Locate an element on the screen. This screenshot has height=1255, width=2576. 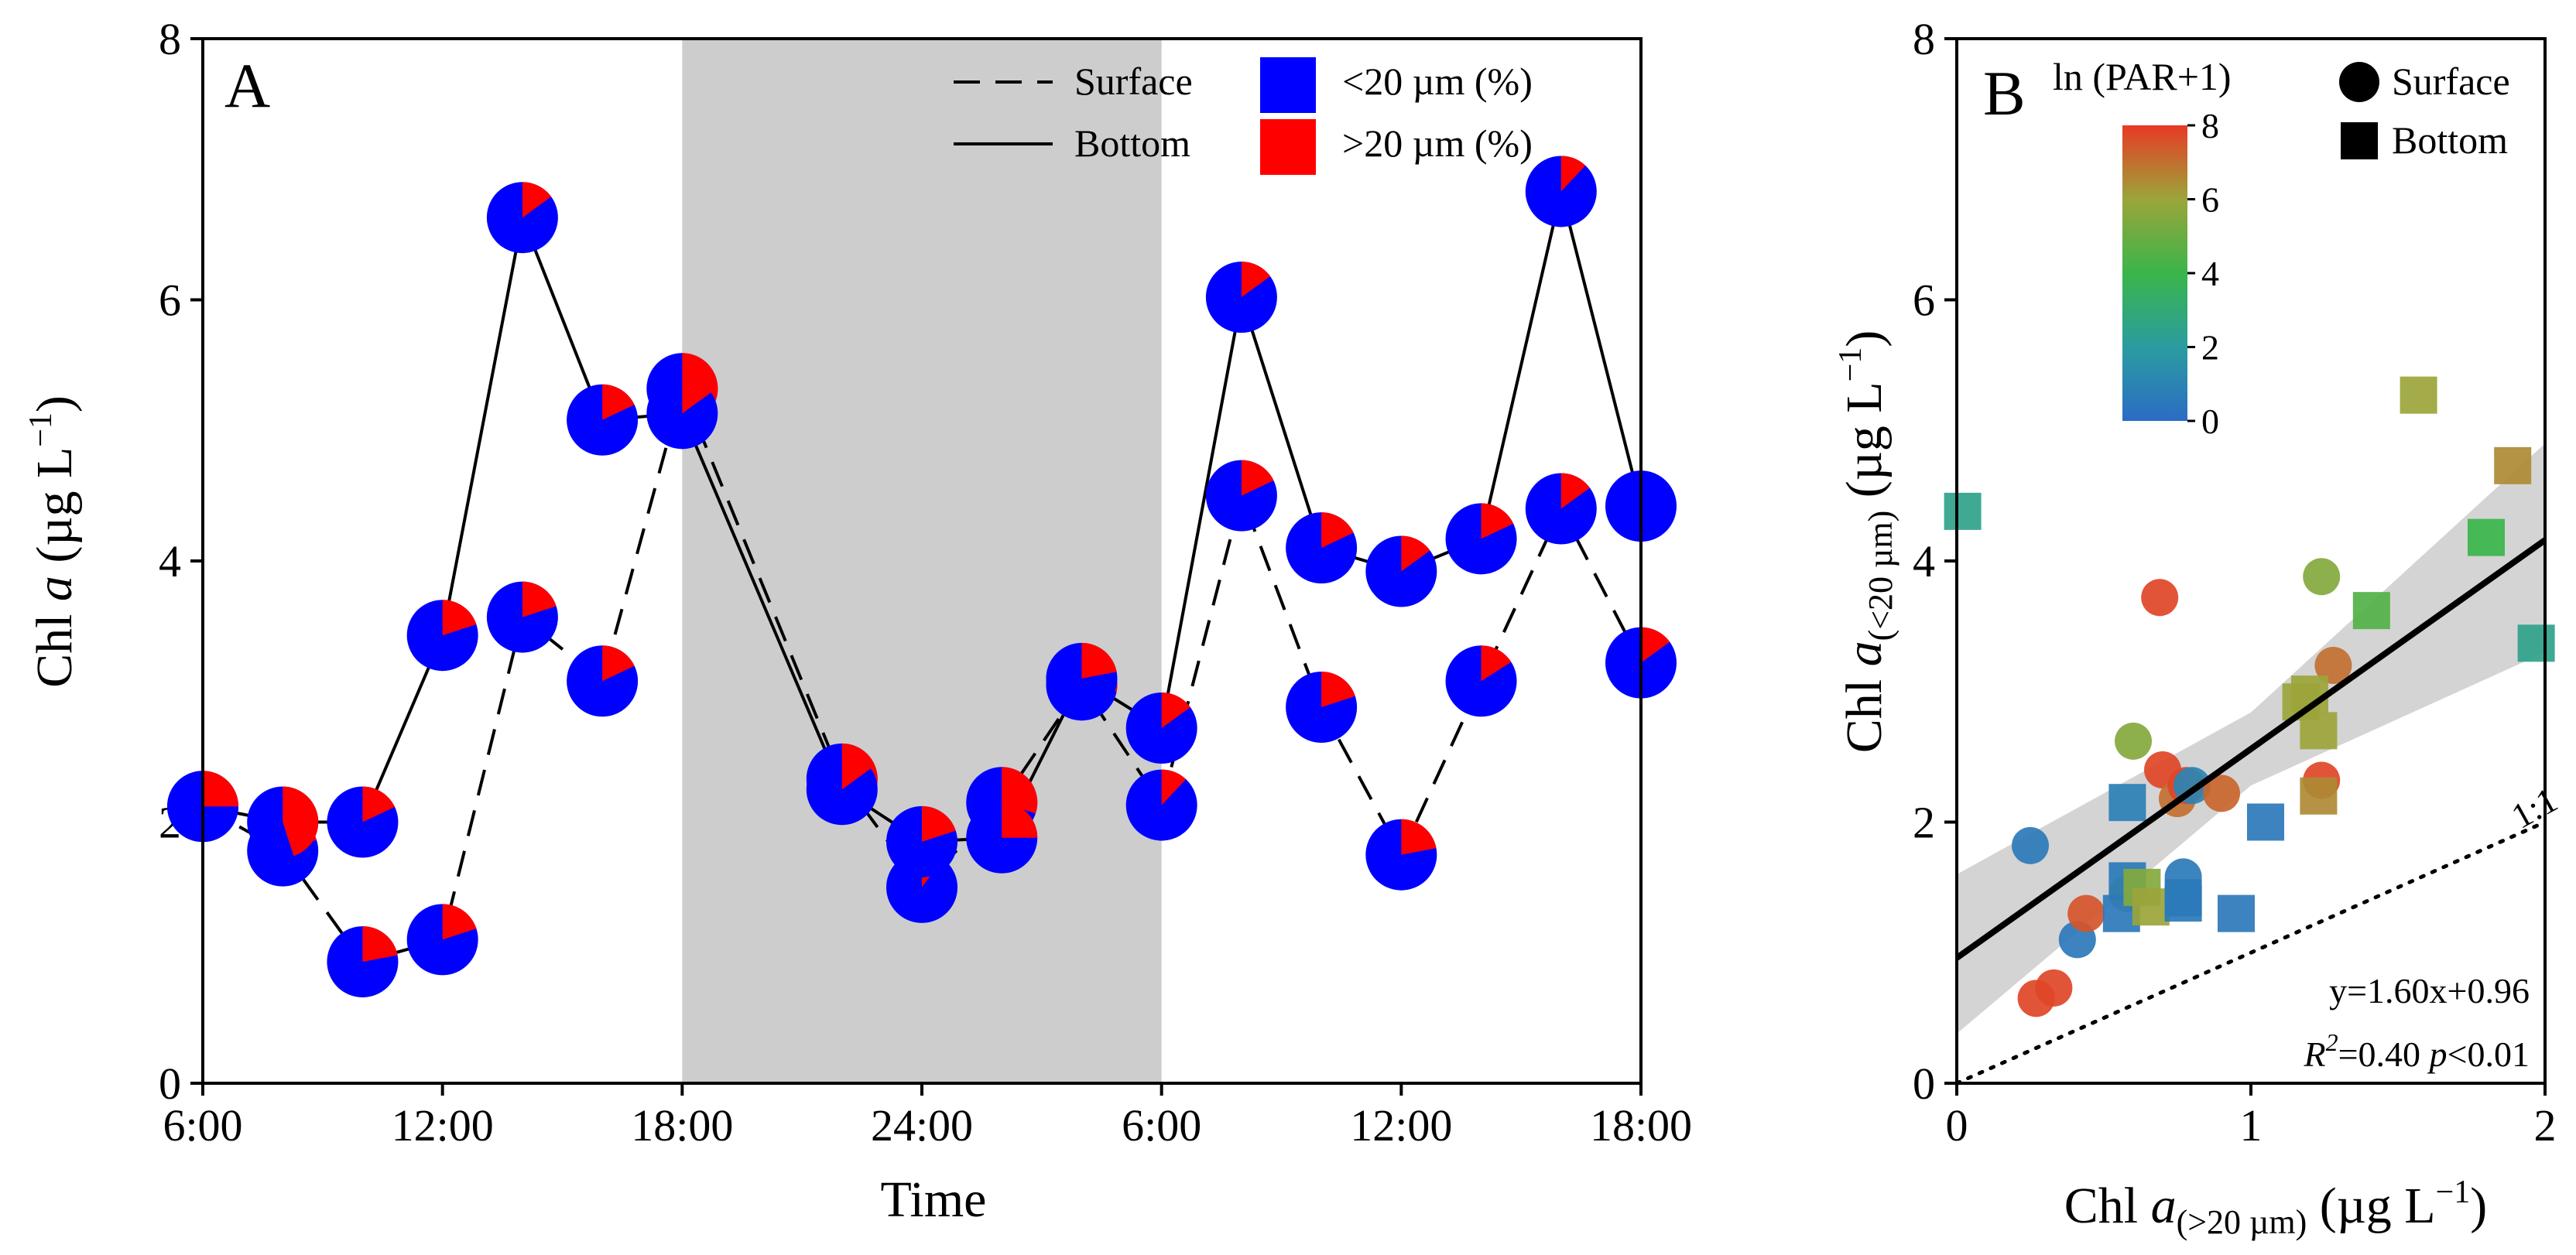
x-tick-label: 1 is located at coordinates (2251, 1125).